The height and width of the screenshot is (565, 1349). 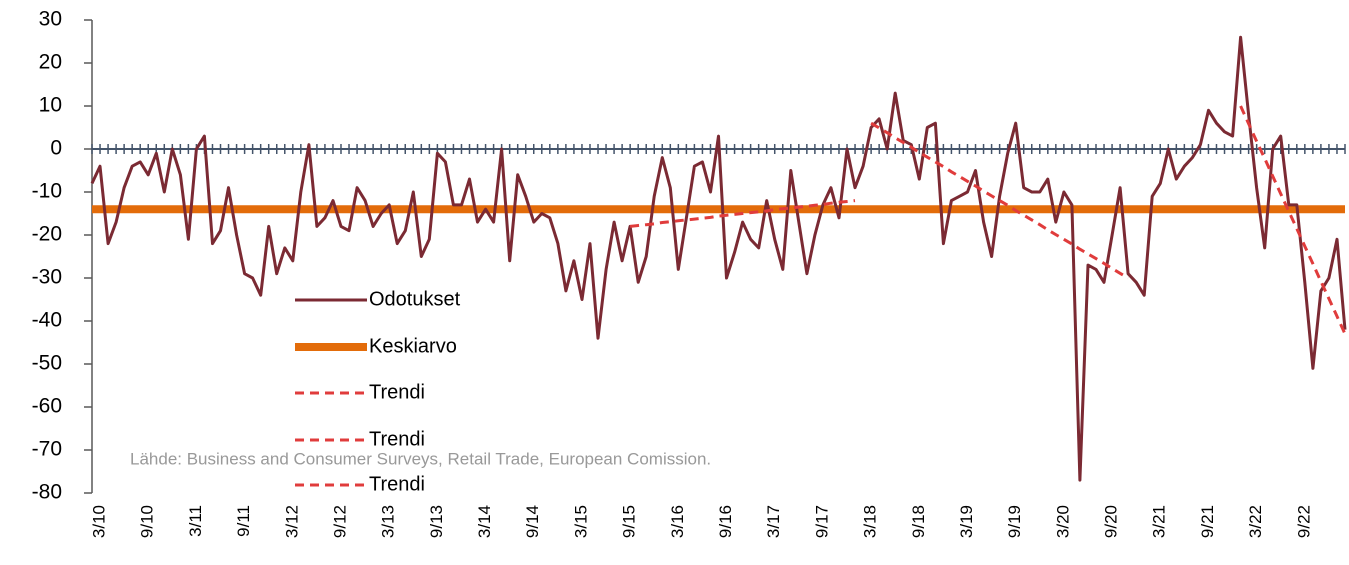 I want to click on x-tick-label: 3/15, so click(x=580, y=521).